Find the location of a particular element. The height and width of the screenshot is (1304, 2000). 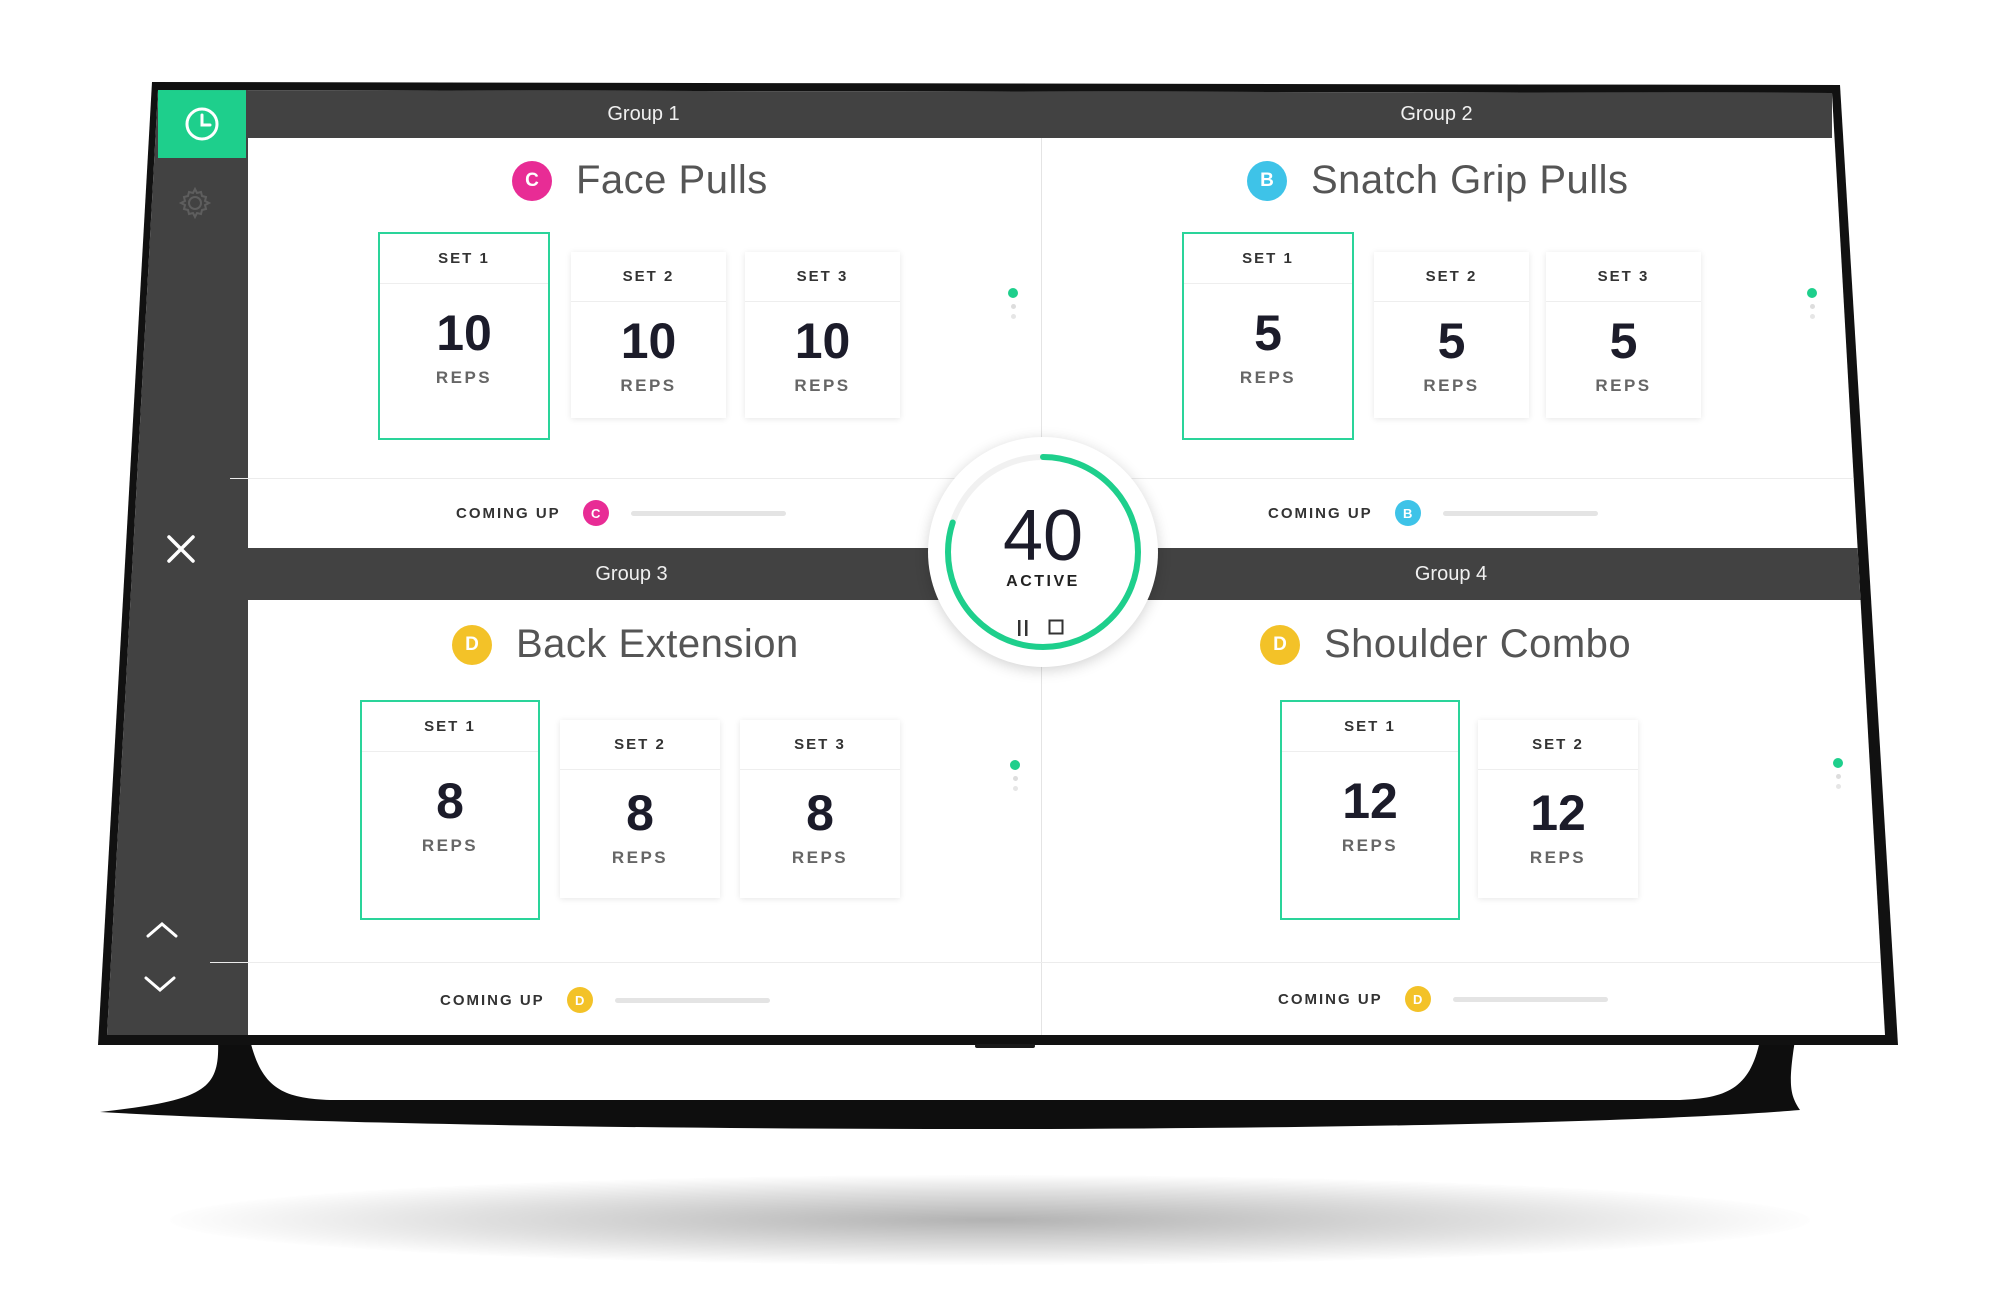

tv-power-led is located at coordinates (1005, 1046).